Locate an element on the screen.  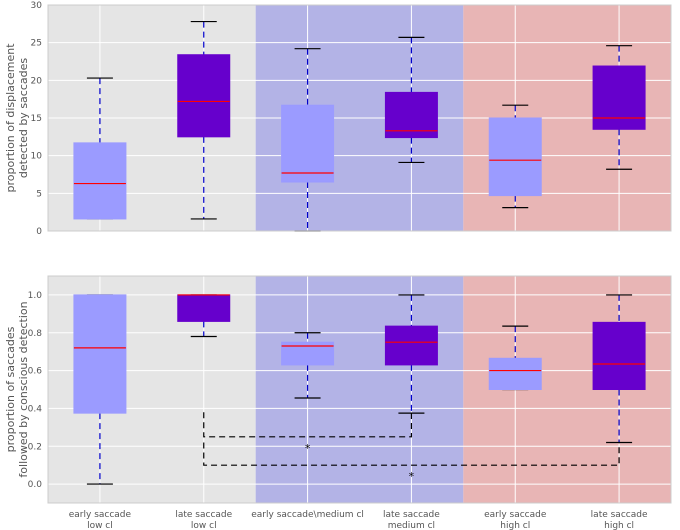
x-tick-label: early saccade high cl is located at coordinates (515, 520).